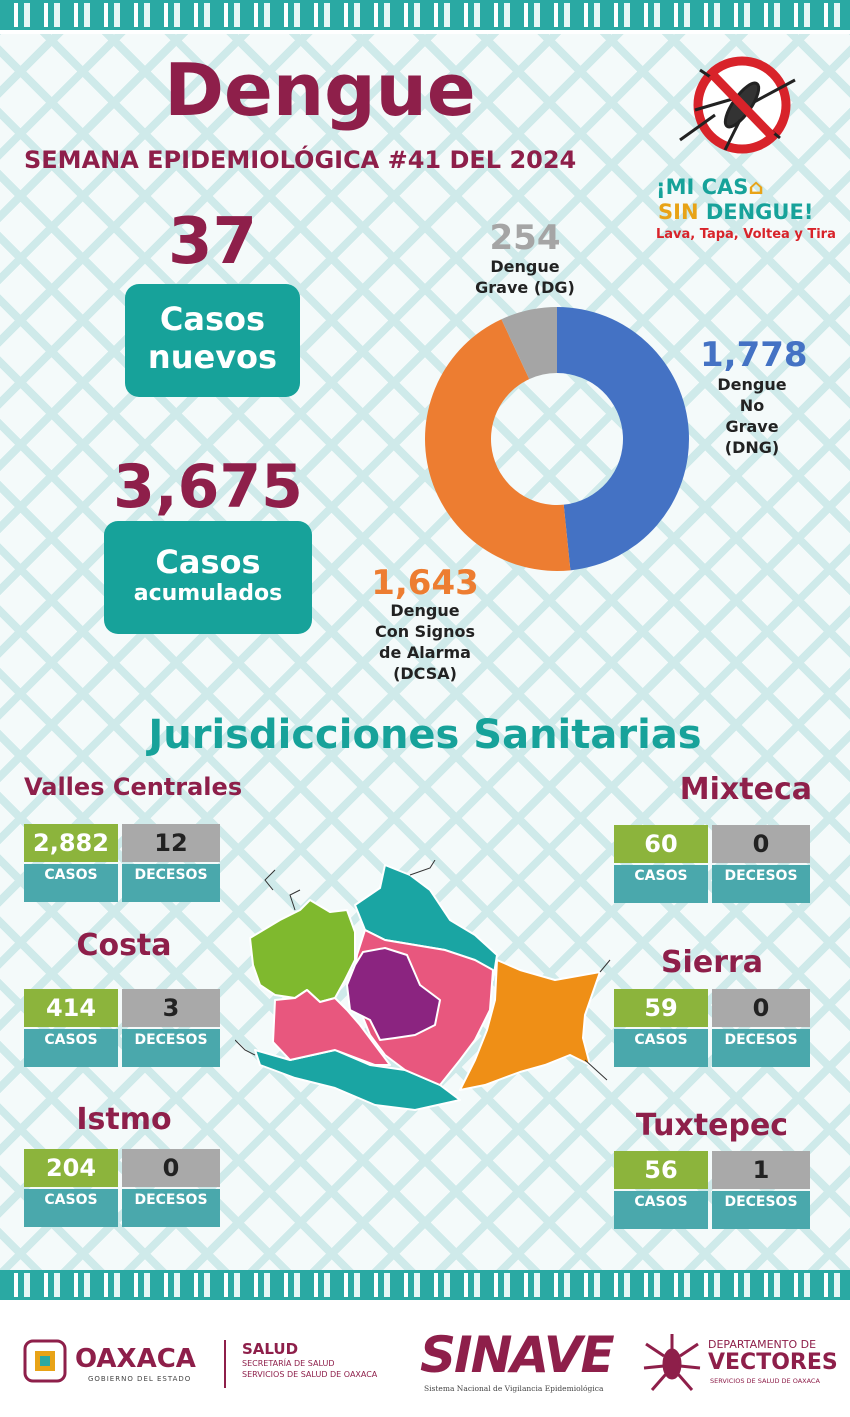 Image resolution: width=850 pixels, height=1417 pixels. What do you see at coordinates (425, 15) in the screenshot?
I see `top-decorative-band` at bounding box center [425, 15].